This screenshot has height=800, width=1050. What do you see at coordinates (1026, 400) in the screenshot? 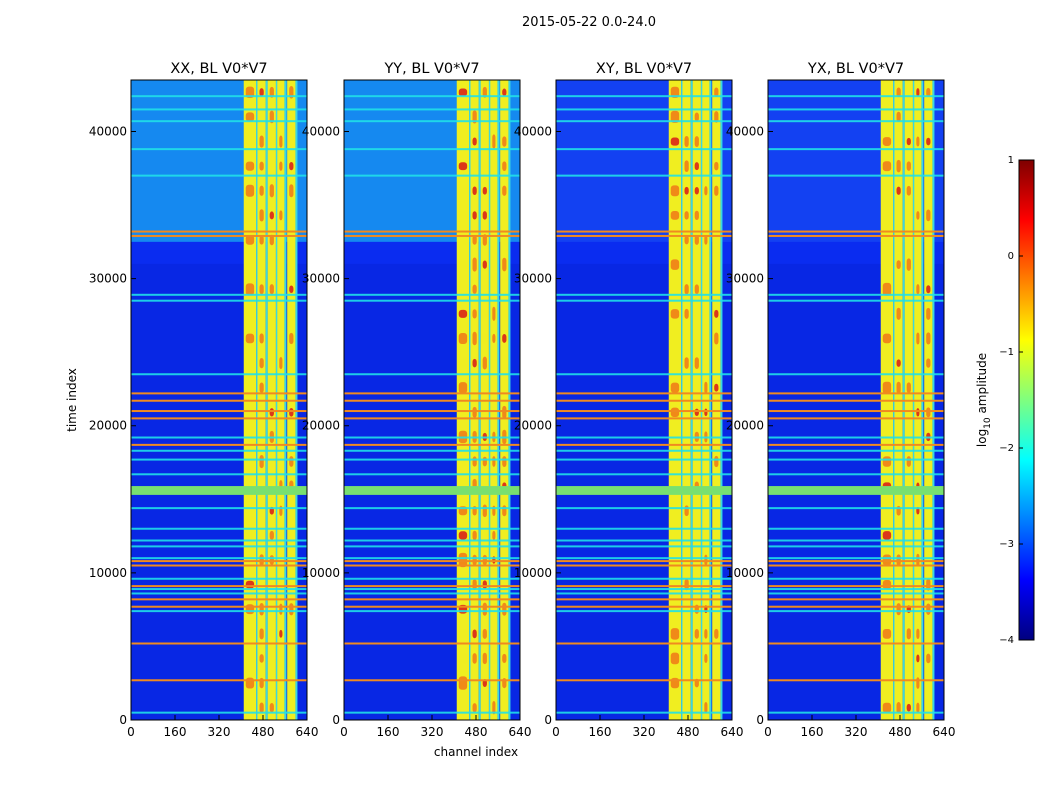
I see `colorbar-scale` at bounding box center [1026, 400].